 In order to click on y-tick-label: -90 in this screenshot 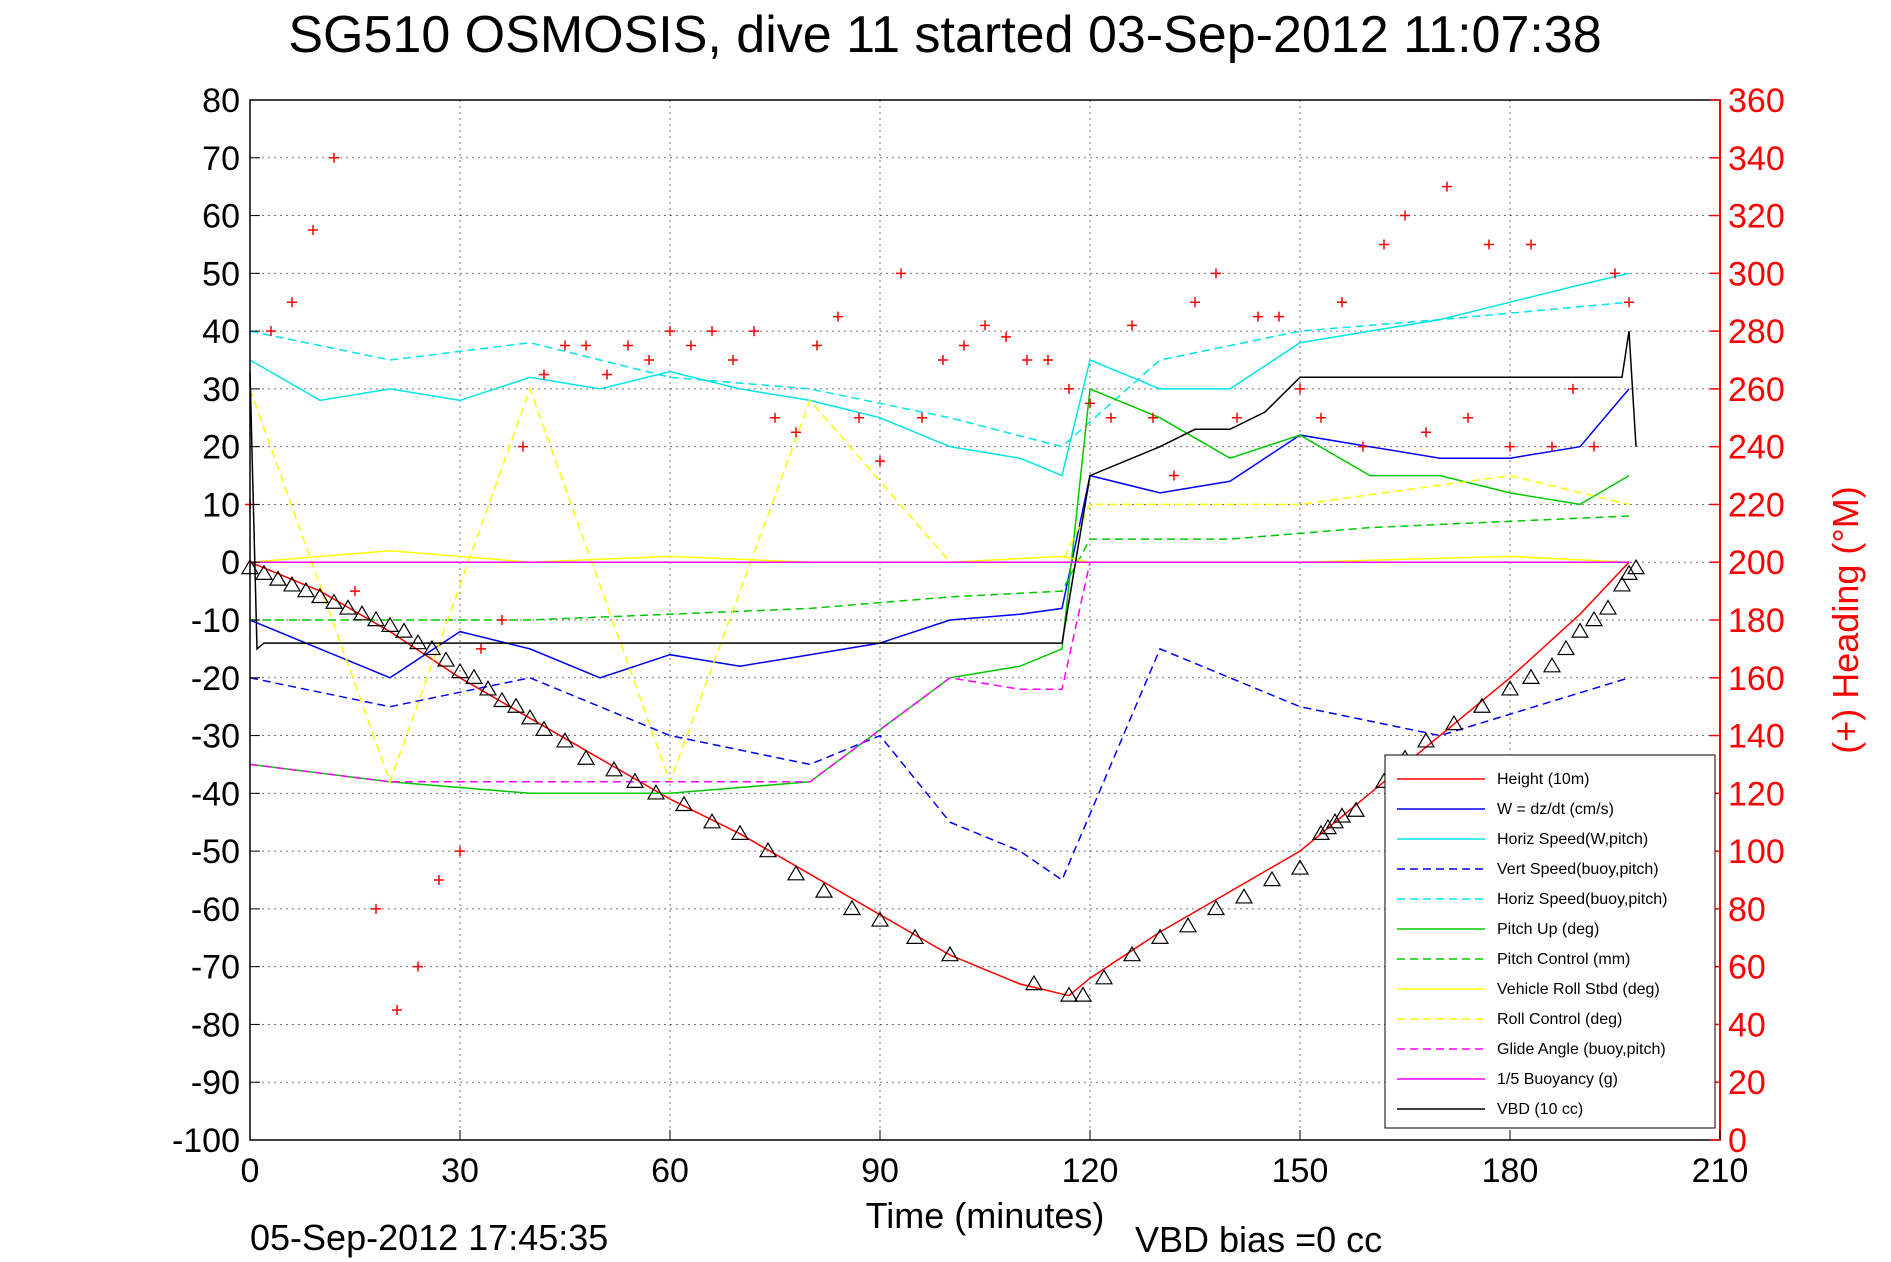, I will do `click(215, 1083)`.